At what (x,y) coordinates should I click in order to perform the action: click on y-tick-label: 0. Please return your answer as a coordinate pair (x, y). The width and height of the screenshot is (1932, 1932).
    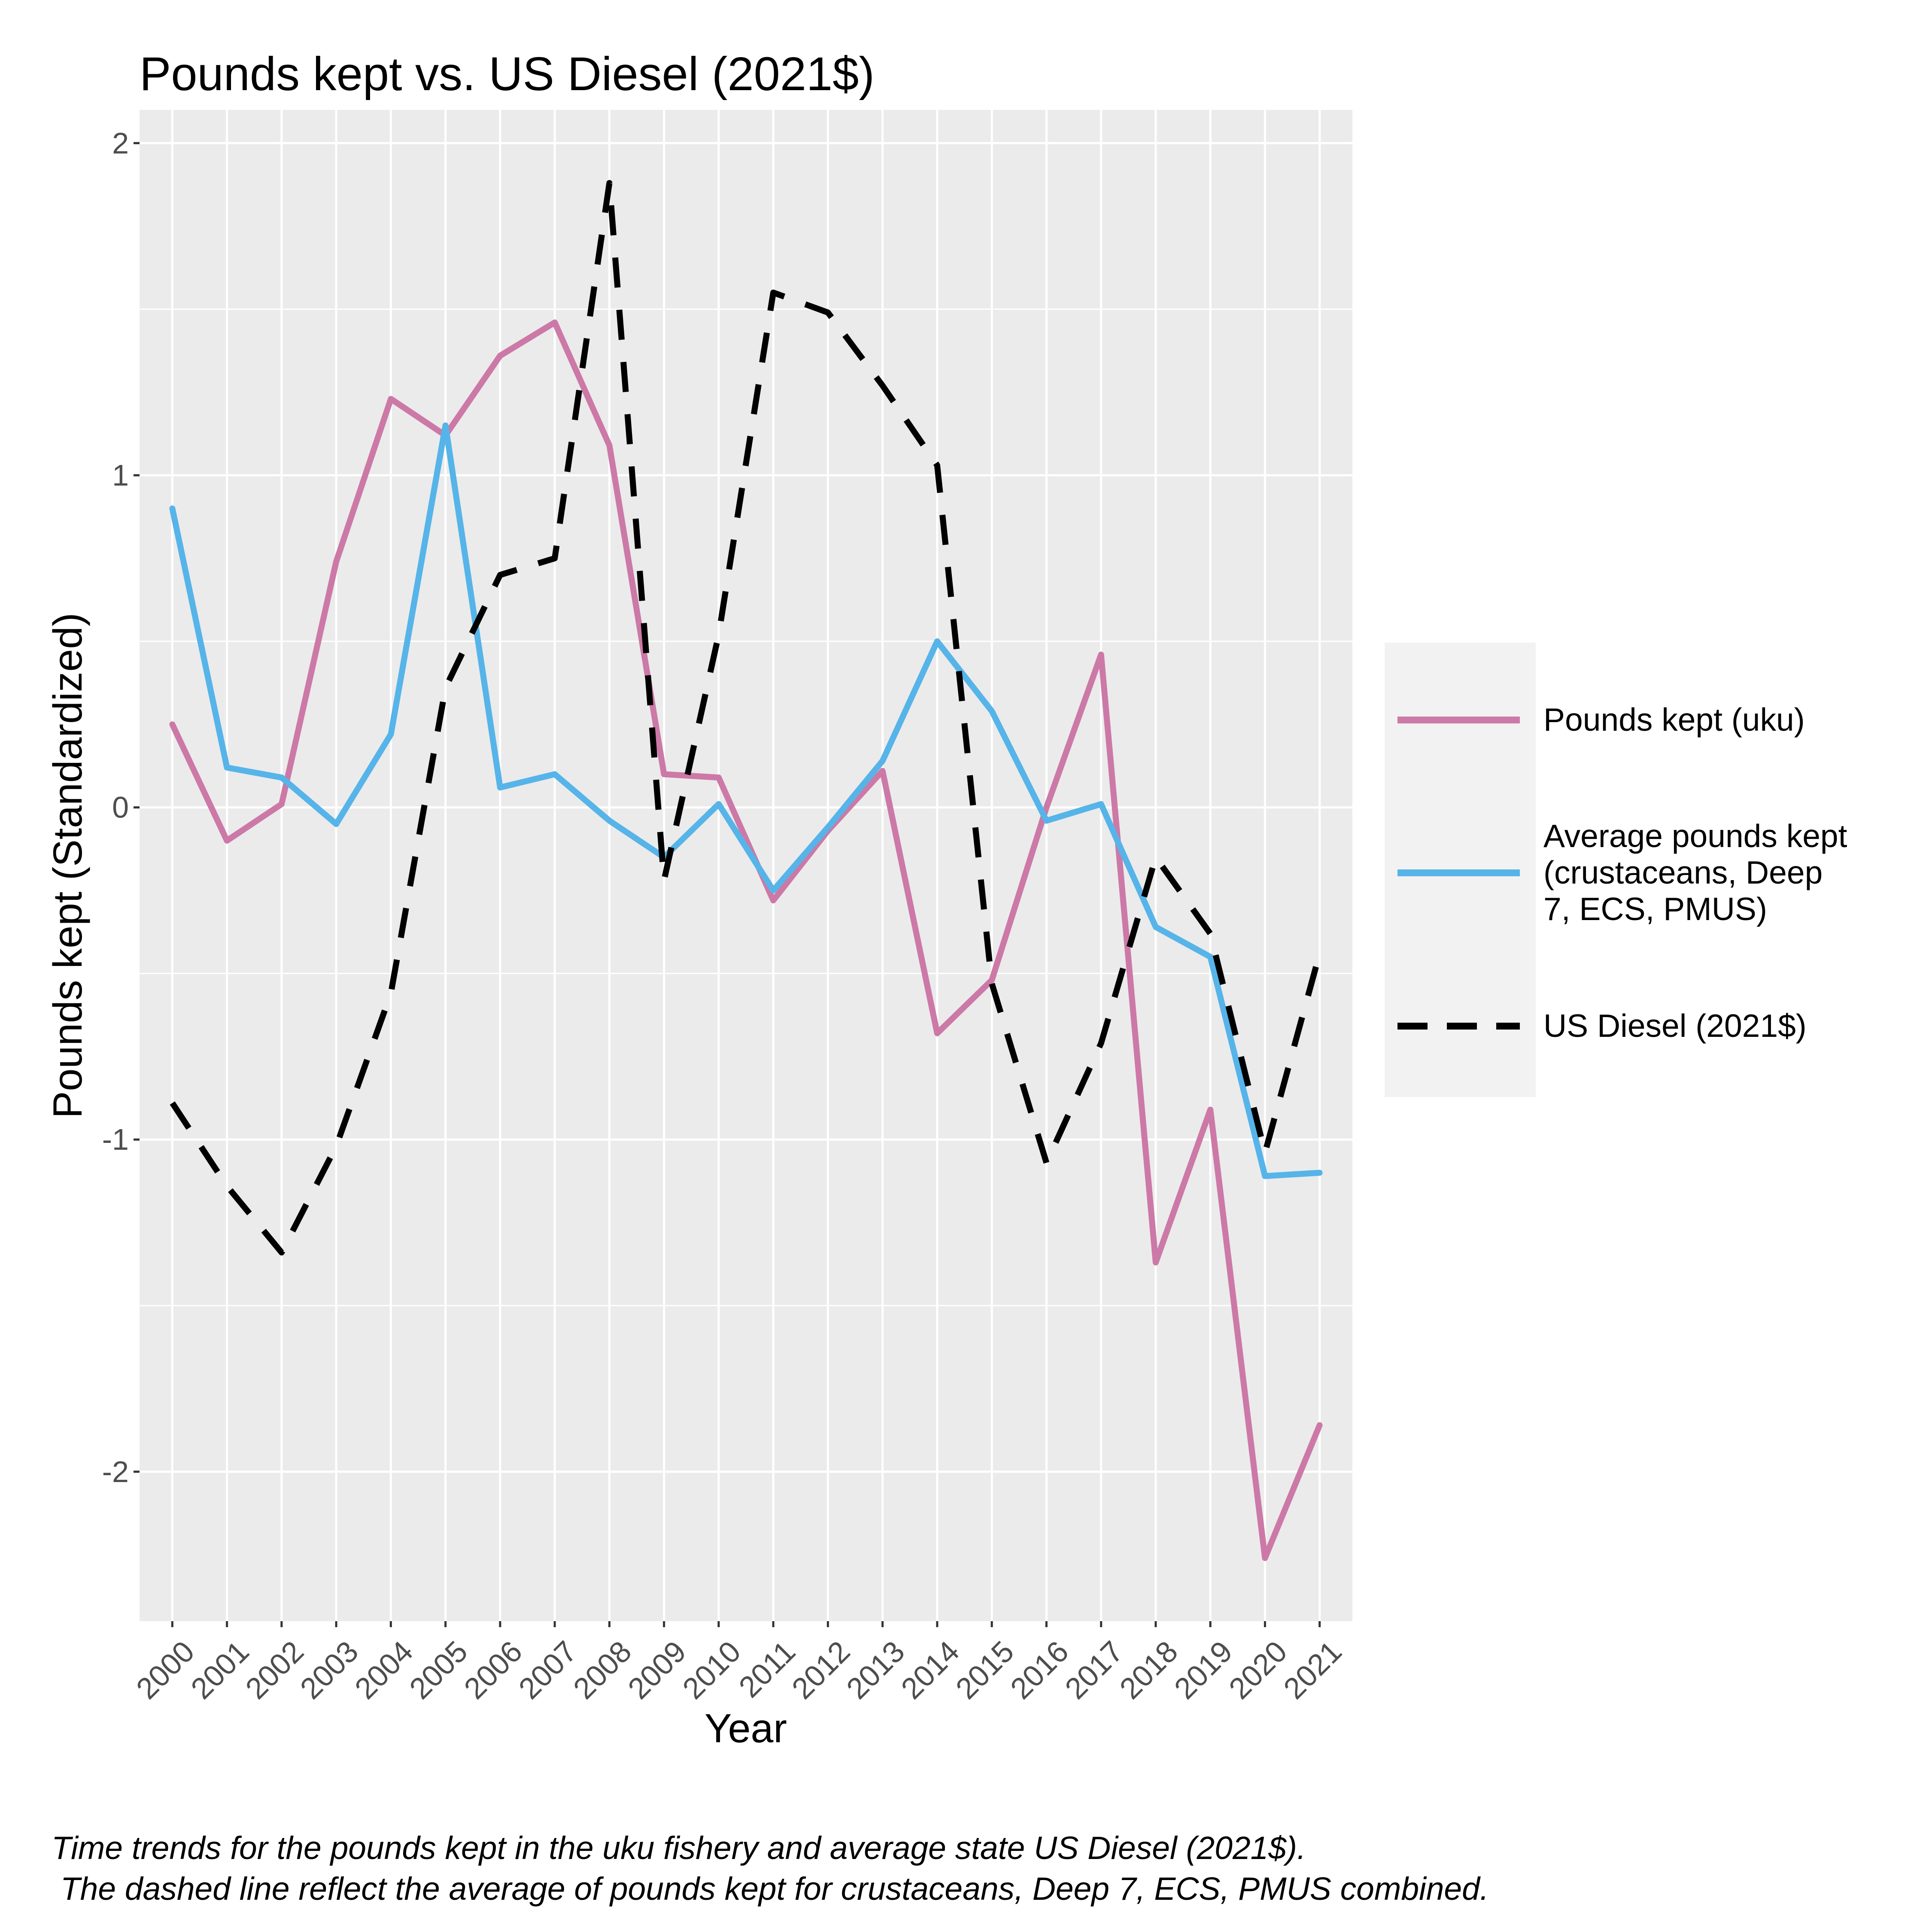
    Looking at the image, I should click on (121, 808).